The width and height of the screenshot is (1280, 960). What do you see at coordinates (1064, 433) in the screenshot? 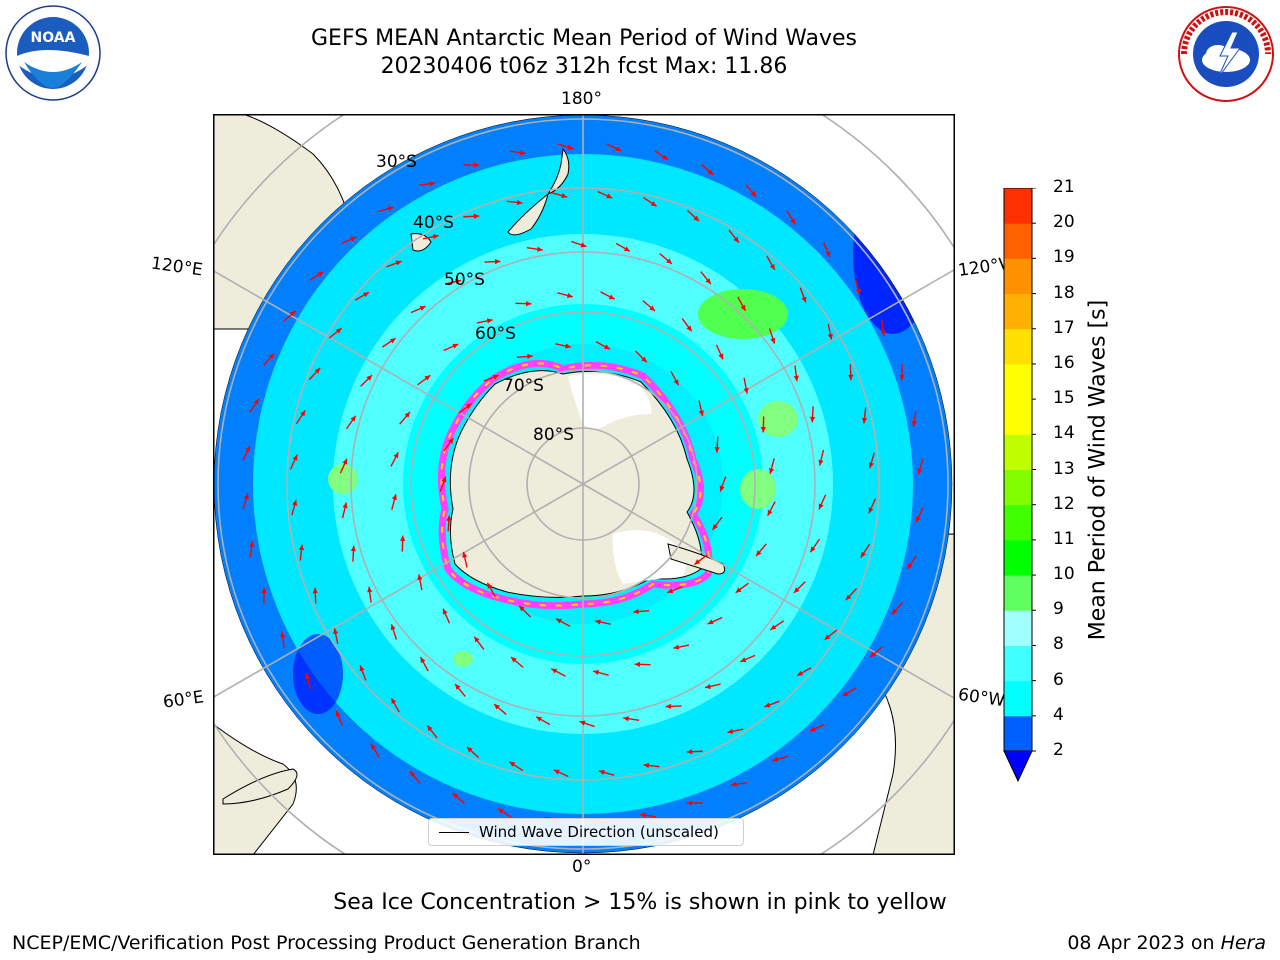
I see `colorbar-tick-label: 14` at bounding box center [1064, 433].